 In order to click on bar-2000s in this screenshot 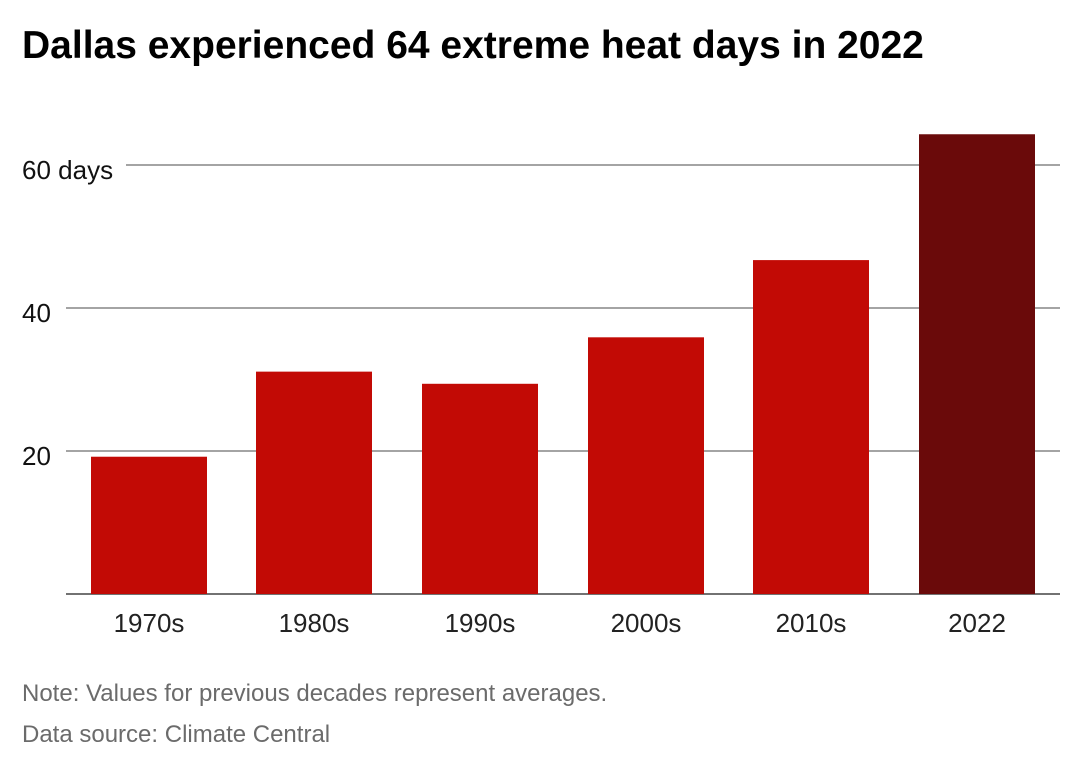, I will do `click(646, 465)`.